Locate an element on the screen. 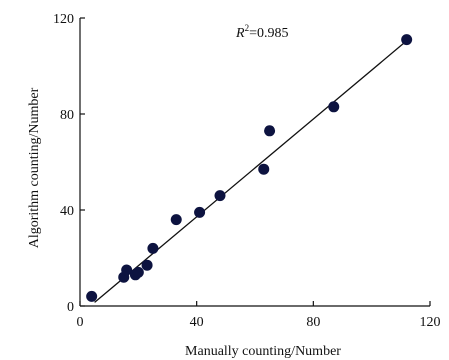 This screenshot has height=360, width=449. x-axis-title: Manually counting/Number is located at coordinates (263, 351).